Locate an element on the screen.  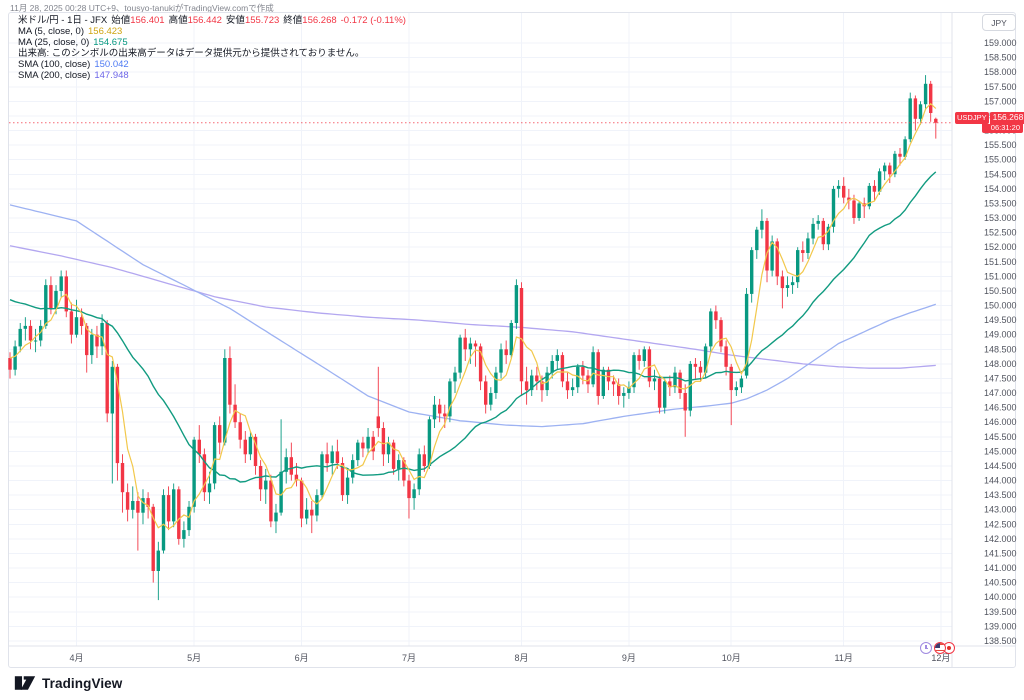
svg-text: 158.000 is located at coordinates (1000, 72).